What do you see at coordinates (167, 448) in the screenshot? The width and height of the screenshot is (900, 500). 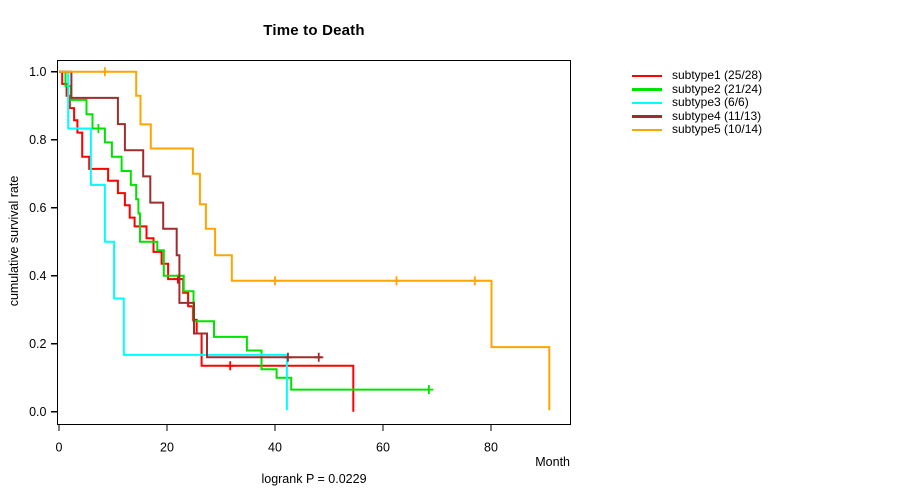 I see `x-tick-label: 20` at bounding box center [167, 448].